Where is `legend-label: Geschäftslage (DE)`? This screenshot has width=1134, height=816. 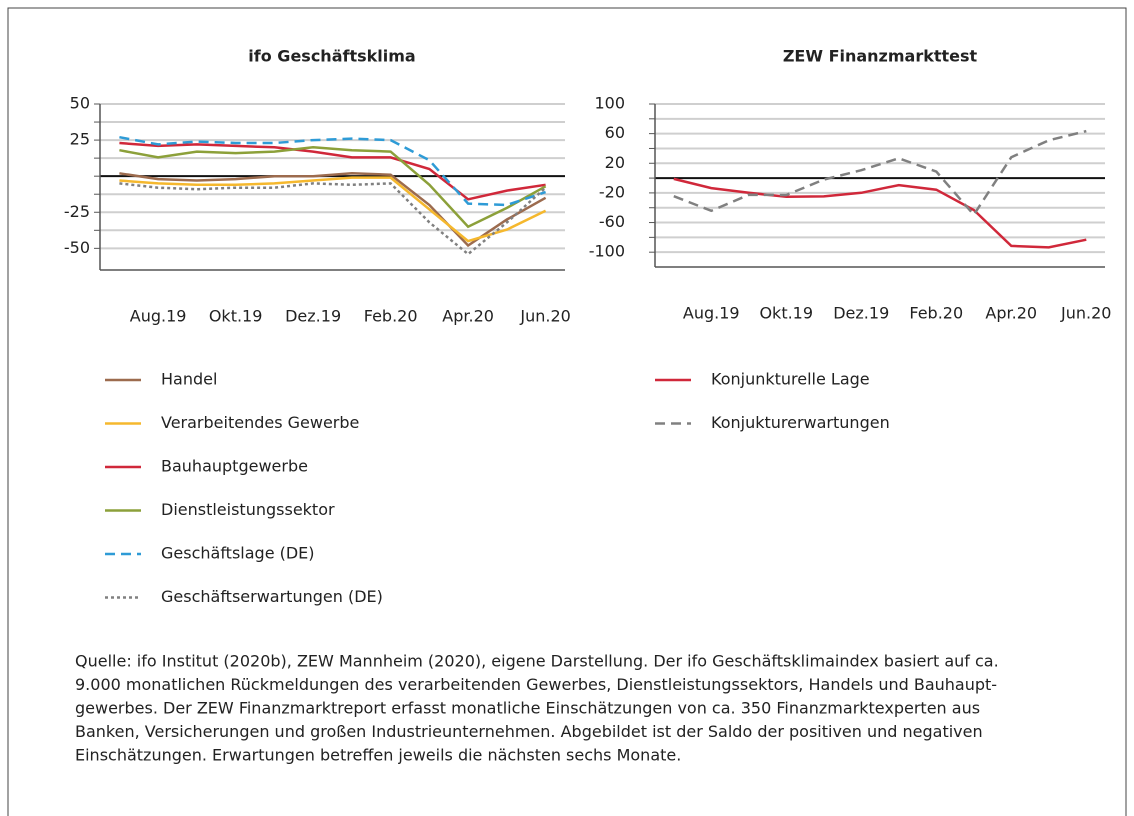
legend-label: Geschäftslage (DE) is located at coordinates (238, 553).